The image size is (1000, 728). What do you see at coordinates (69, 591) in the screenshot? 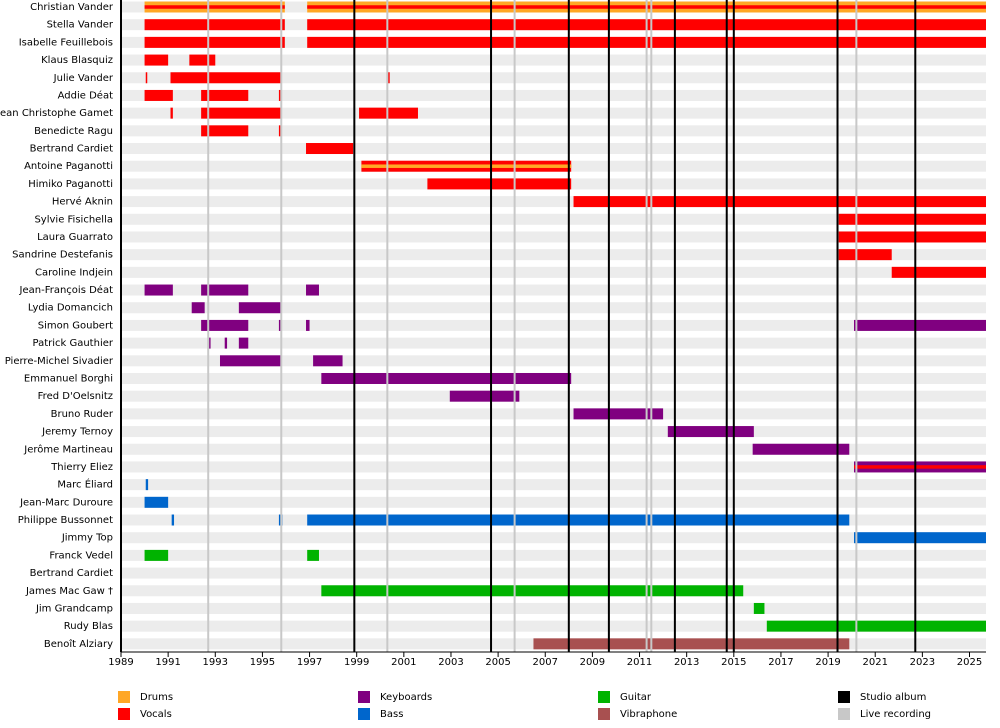
I see `member-name: James Mac Gaw †` at bounding box center [69, 591].